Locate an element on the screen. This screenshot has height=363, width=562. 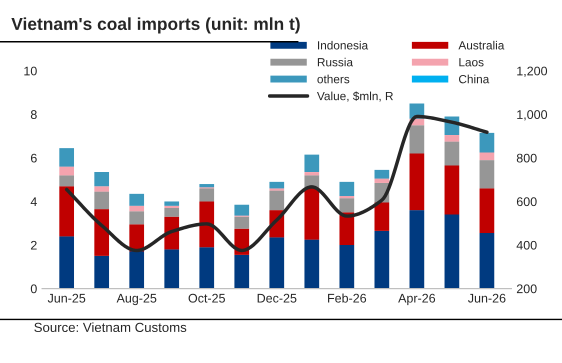
legend-label: Indonesia is located at coordinates (343, 45).